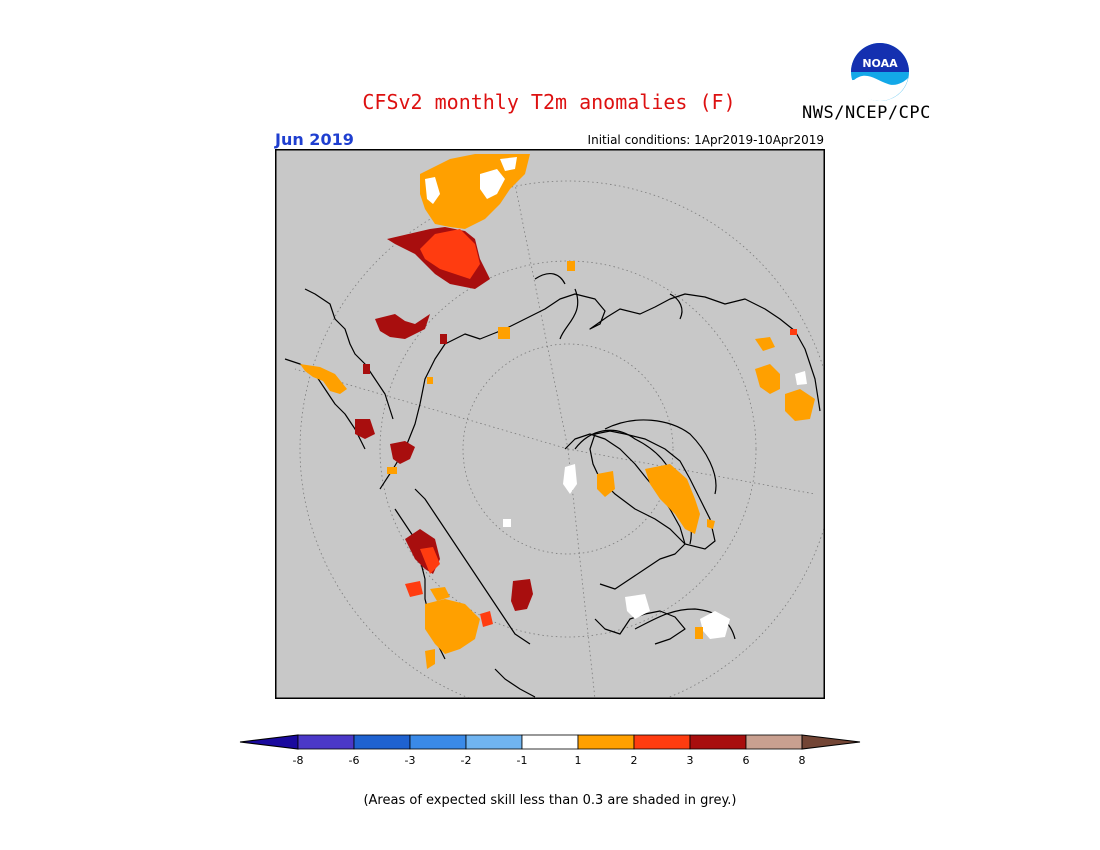  I want to click on color-bar-tick-label: -3, so click(410, 760).